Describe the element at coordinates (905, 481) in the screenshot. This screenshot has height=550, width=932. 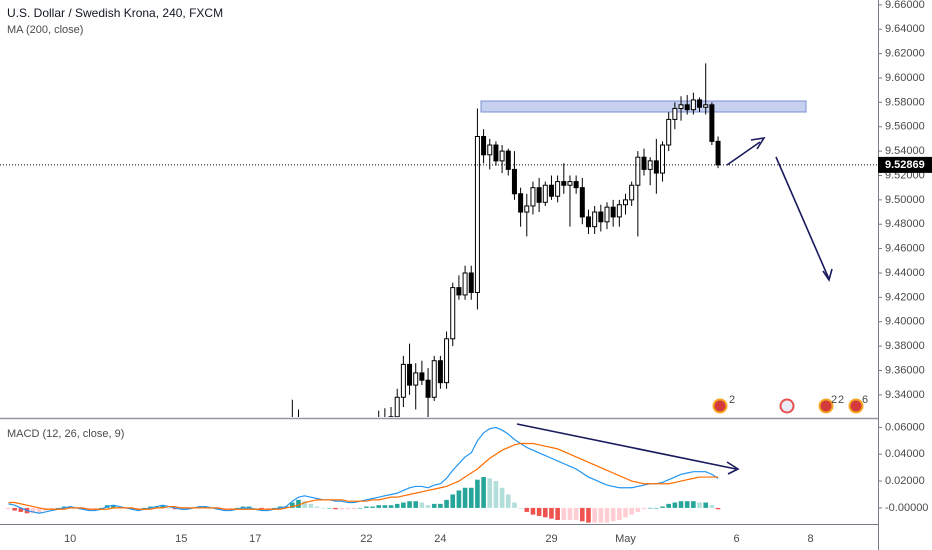
I see `y-tick-label: 0.02000` at that location.